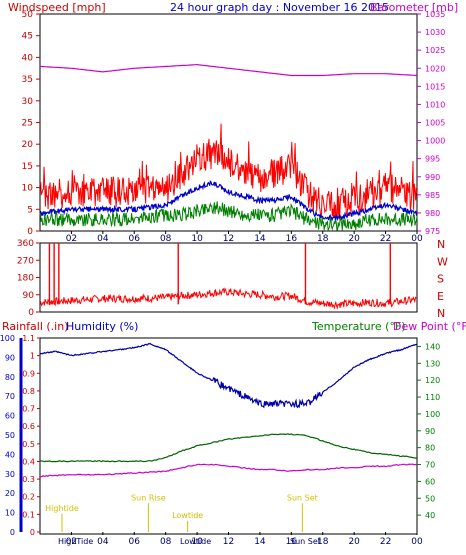  Describe the element at coordinates (12, 532) in the screenshot. I see `humidity-tick-label: 0` at that location.